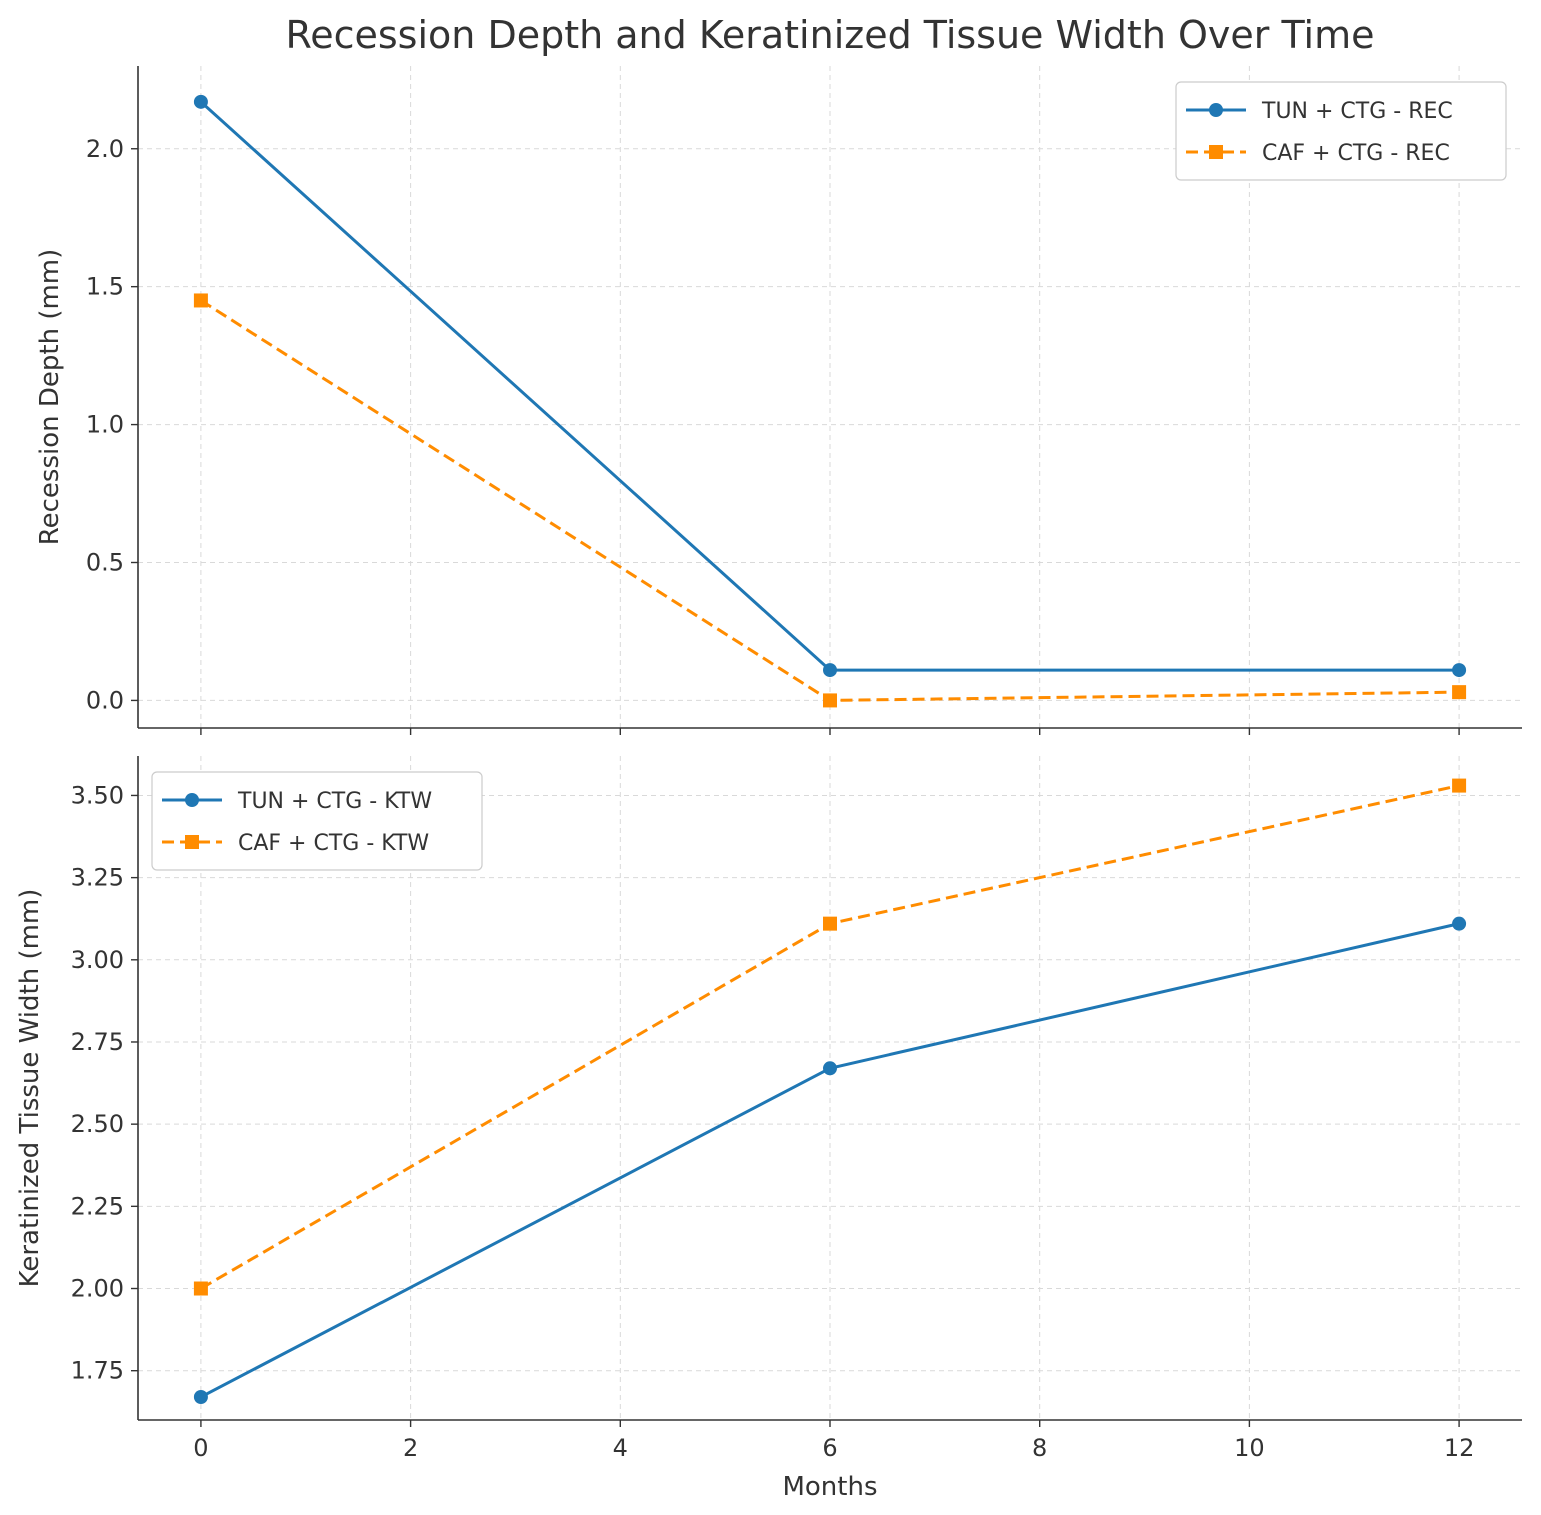  Describe the element at coordinates (97, 1124) in the screenshot. I see `y-tick-label: 2.50` at that location.